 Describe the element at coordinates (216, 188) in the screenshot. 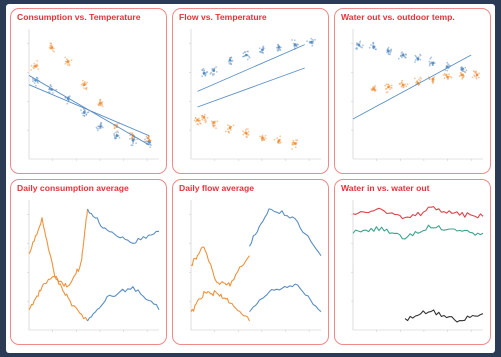

I see `chart-title: Daily flow average` at that location.